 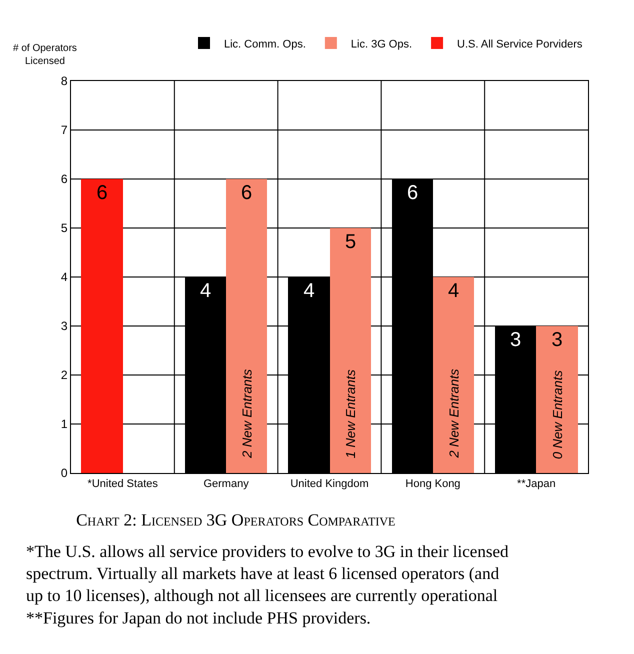 What do you see at coordinates (350, 242) in the screenshot?
I see `data-label: 5` at bounding box center [350, 242].